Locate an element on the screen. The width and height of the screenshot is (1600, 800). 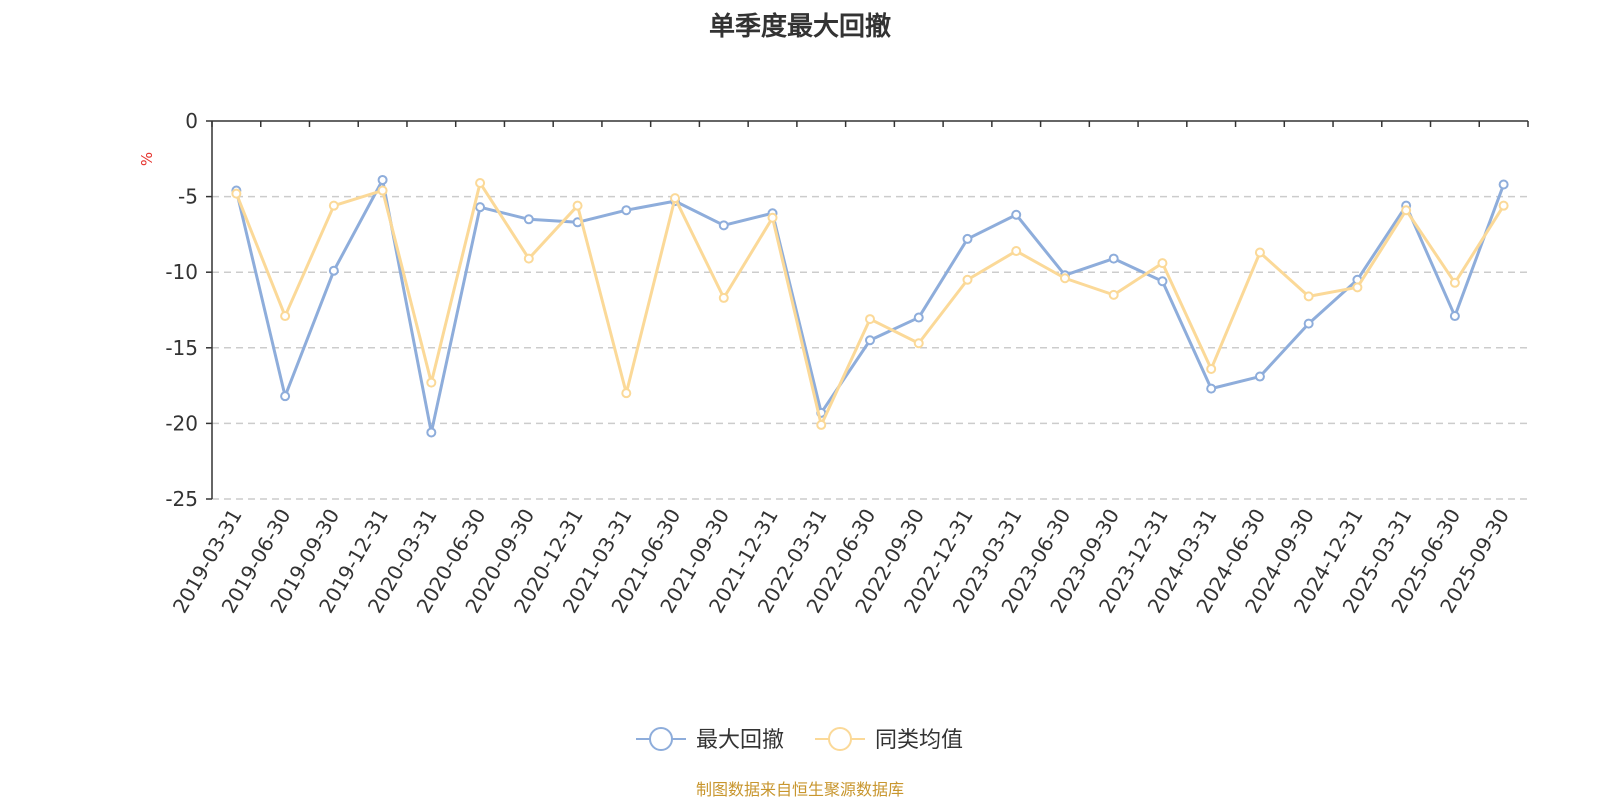
y-tick-label: -5 is located at coordinates (188, 197).